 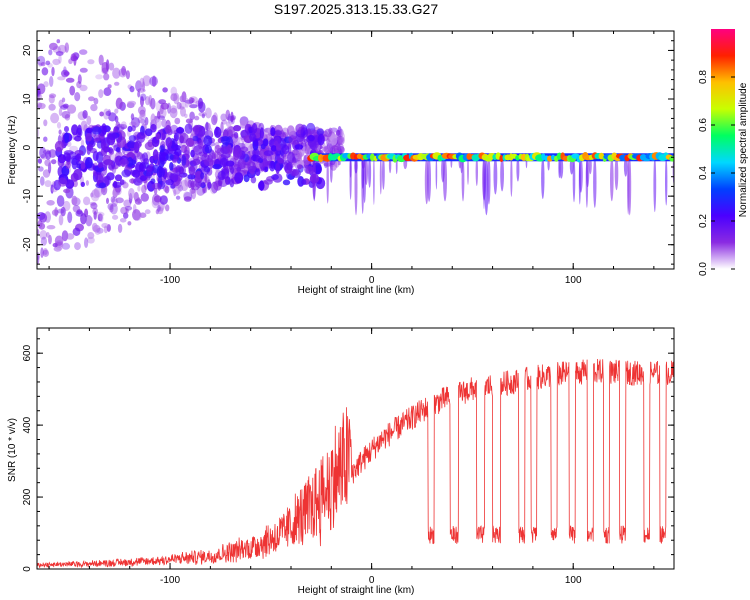 I want to click on colorbar-ticks: 0.0 0.2 0.4 0.6 0.8, so click(x=716, y=173).